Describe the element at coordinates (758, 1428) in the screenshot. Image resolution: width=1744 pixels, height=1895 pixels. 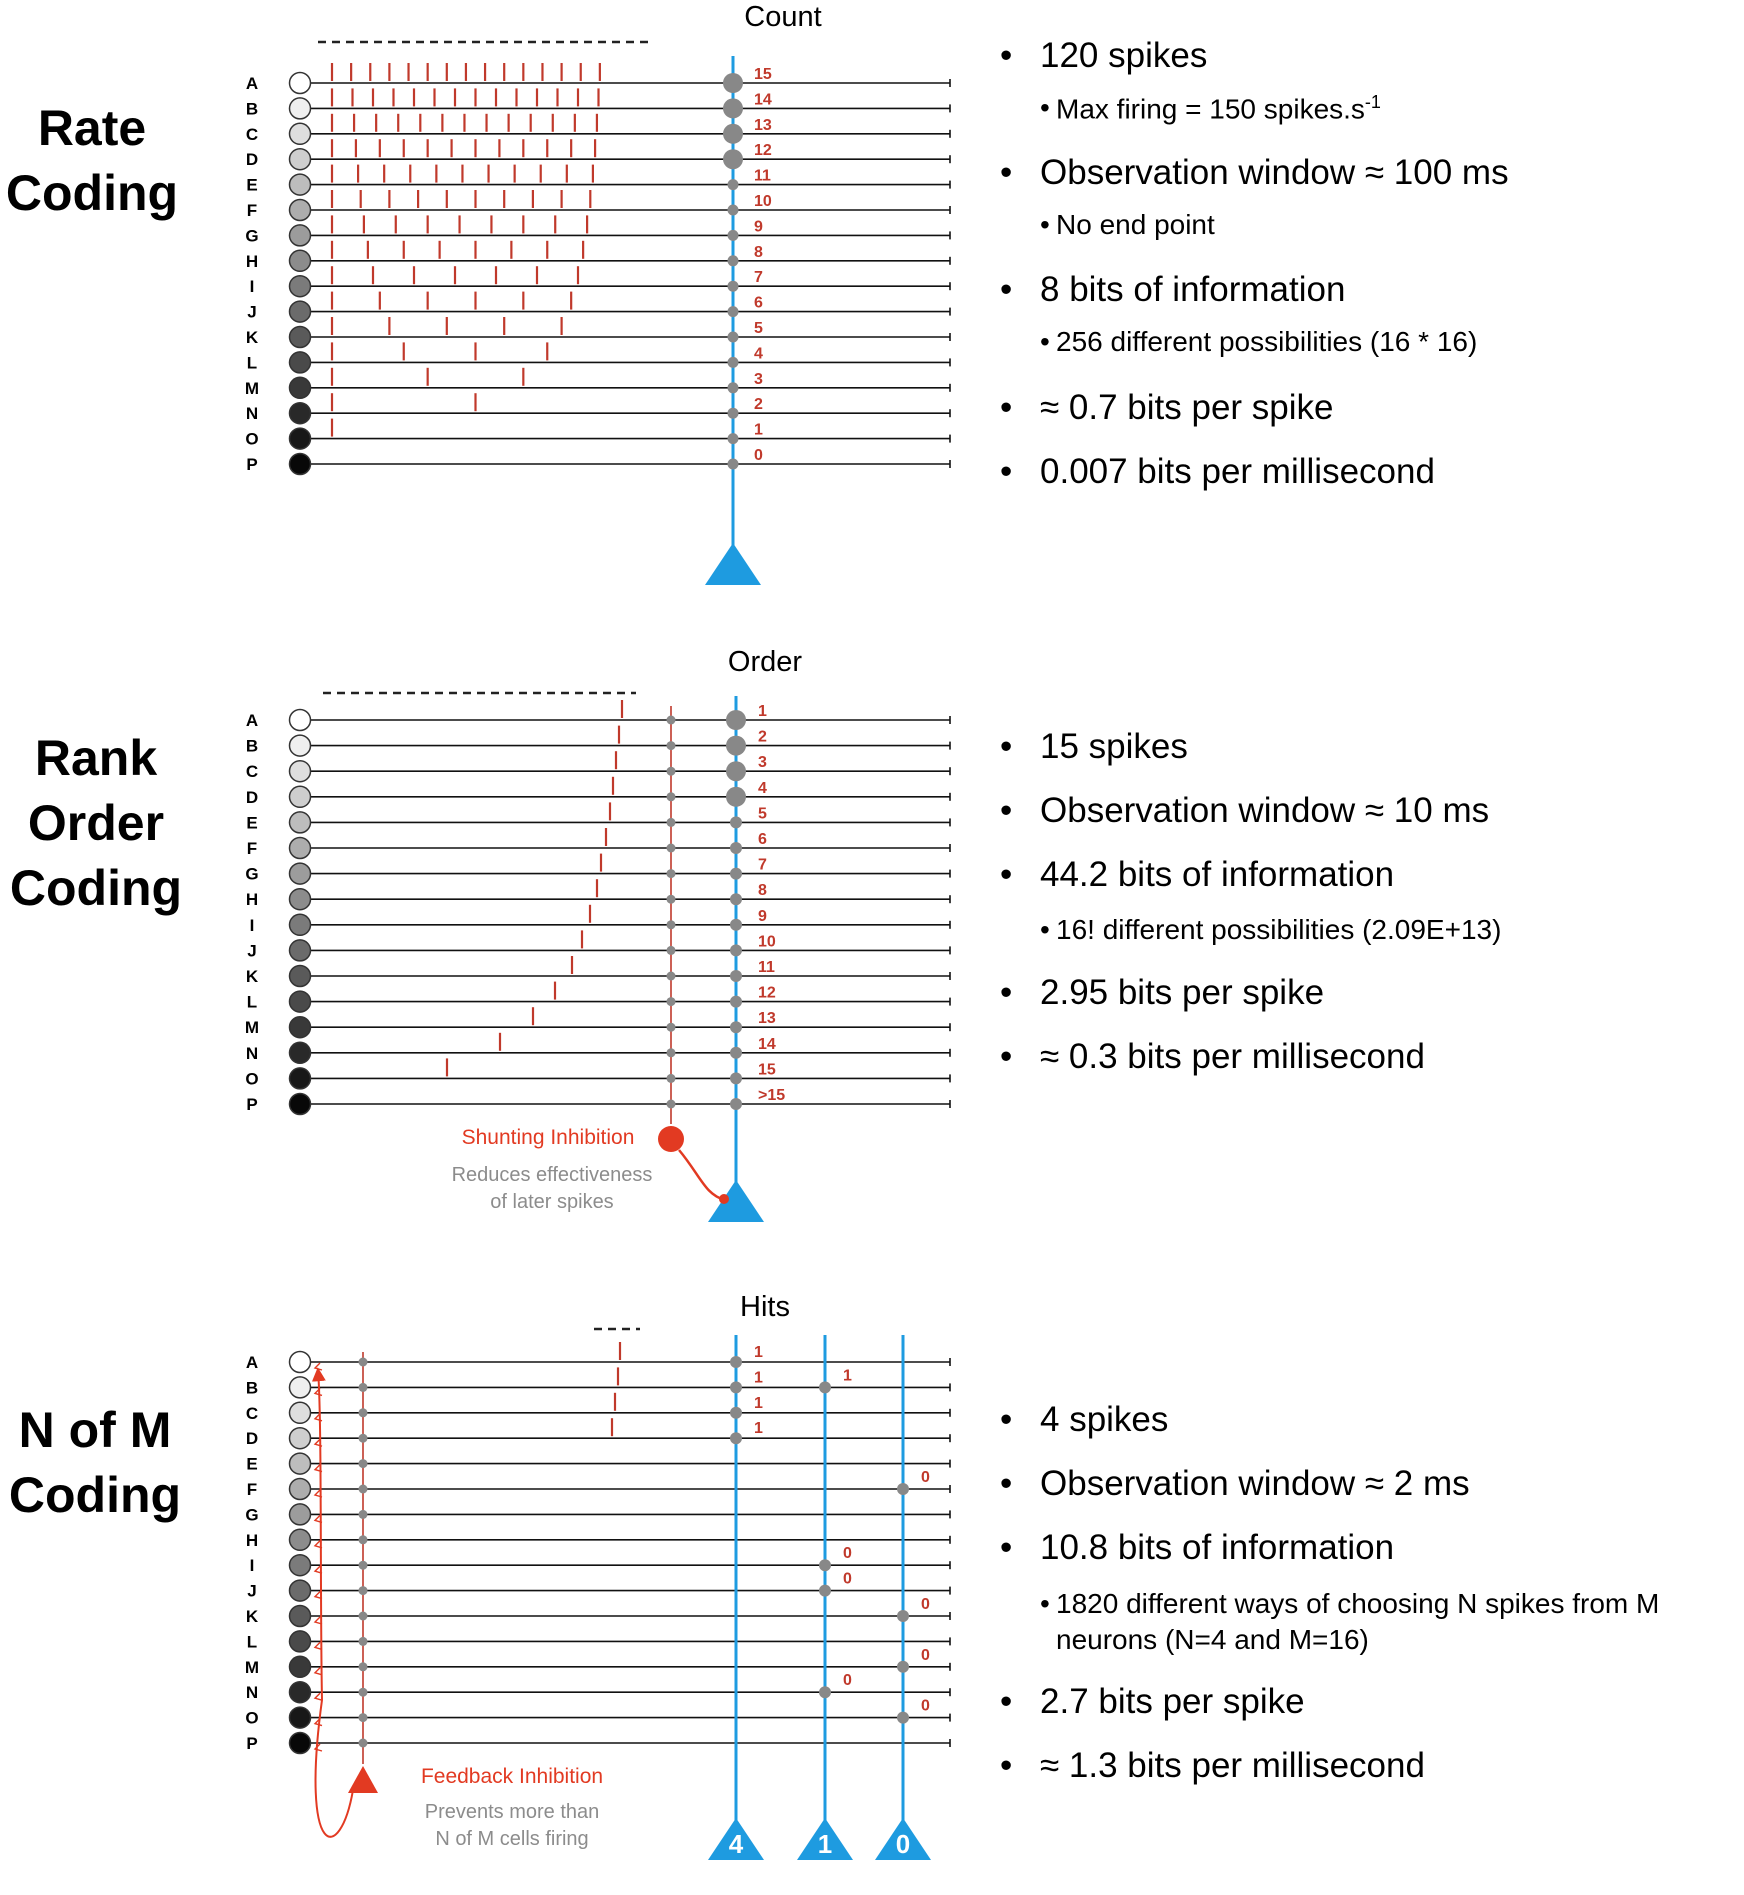
I see `hit-label: 1` at that location.